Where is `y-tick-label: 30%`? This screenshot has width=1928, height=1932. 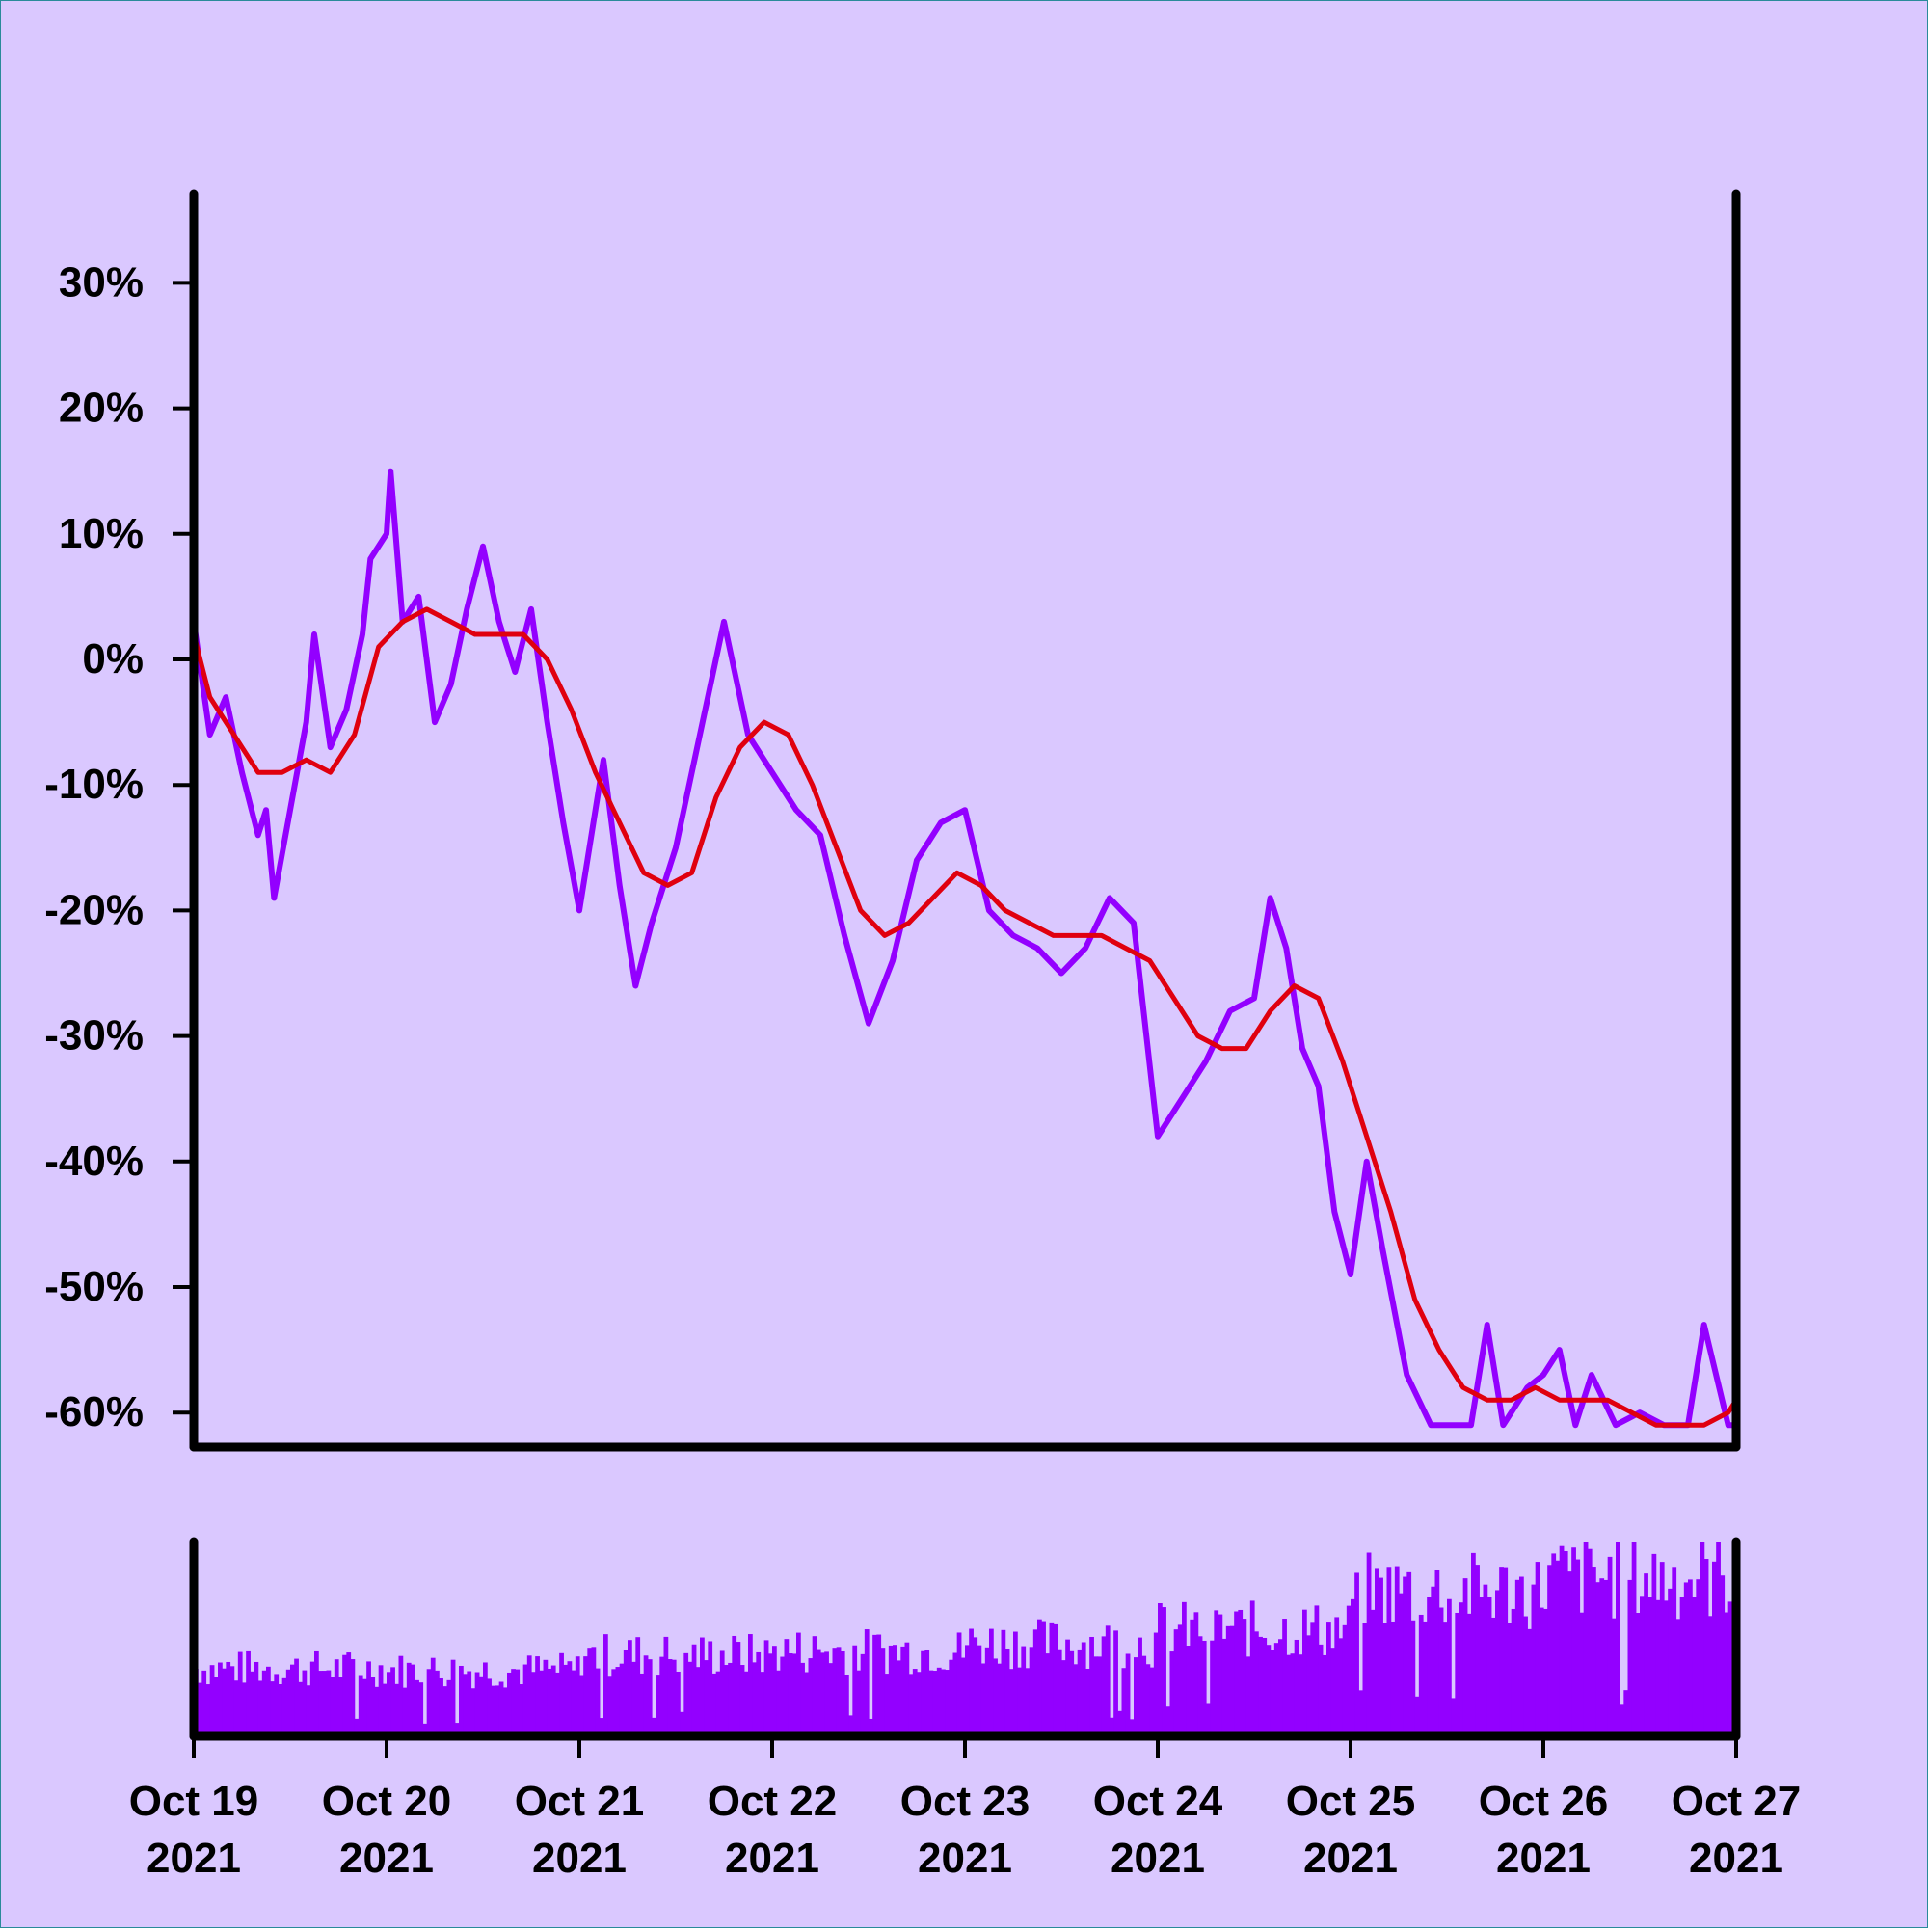 y-tick-label: 30% is located at coordinates (101, 282).